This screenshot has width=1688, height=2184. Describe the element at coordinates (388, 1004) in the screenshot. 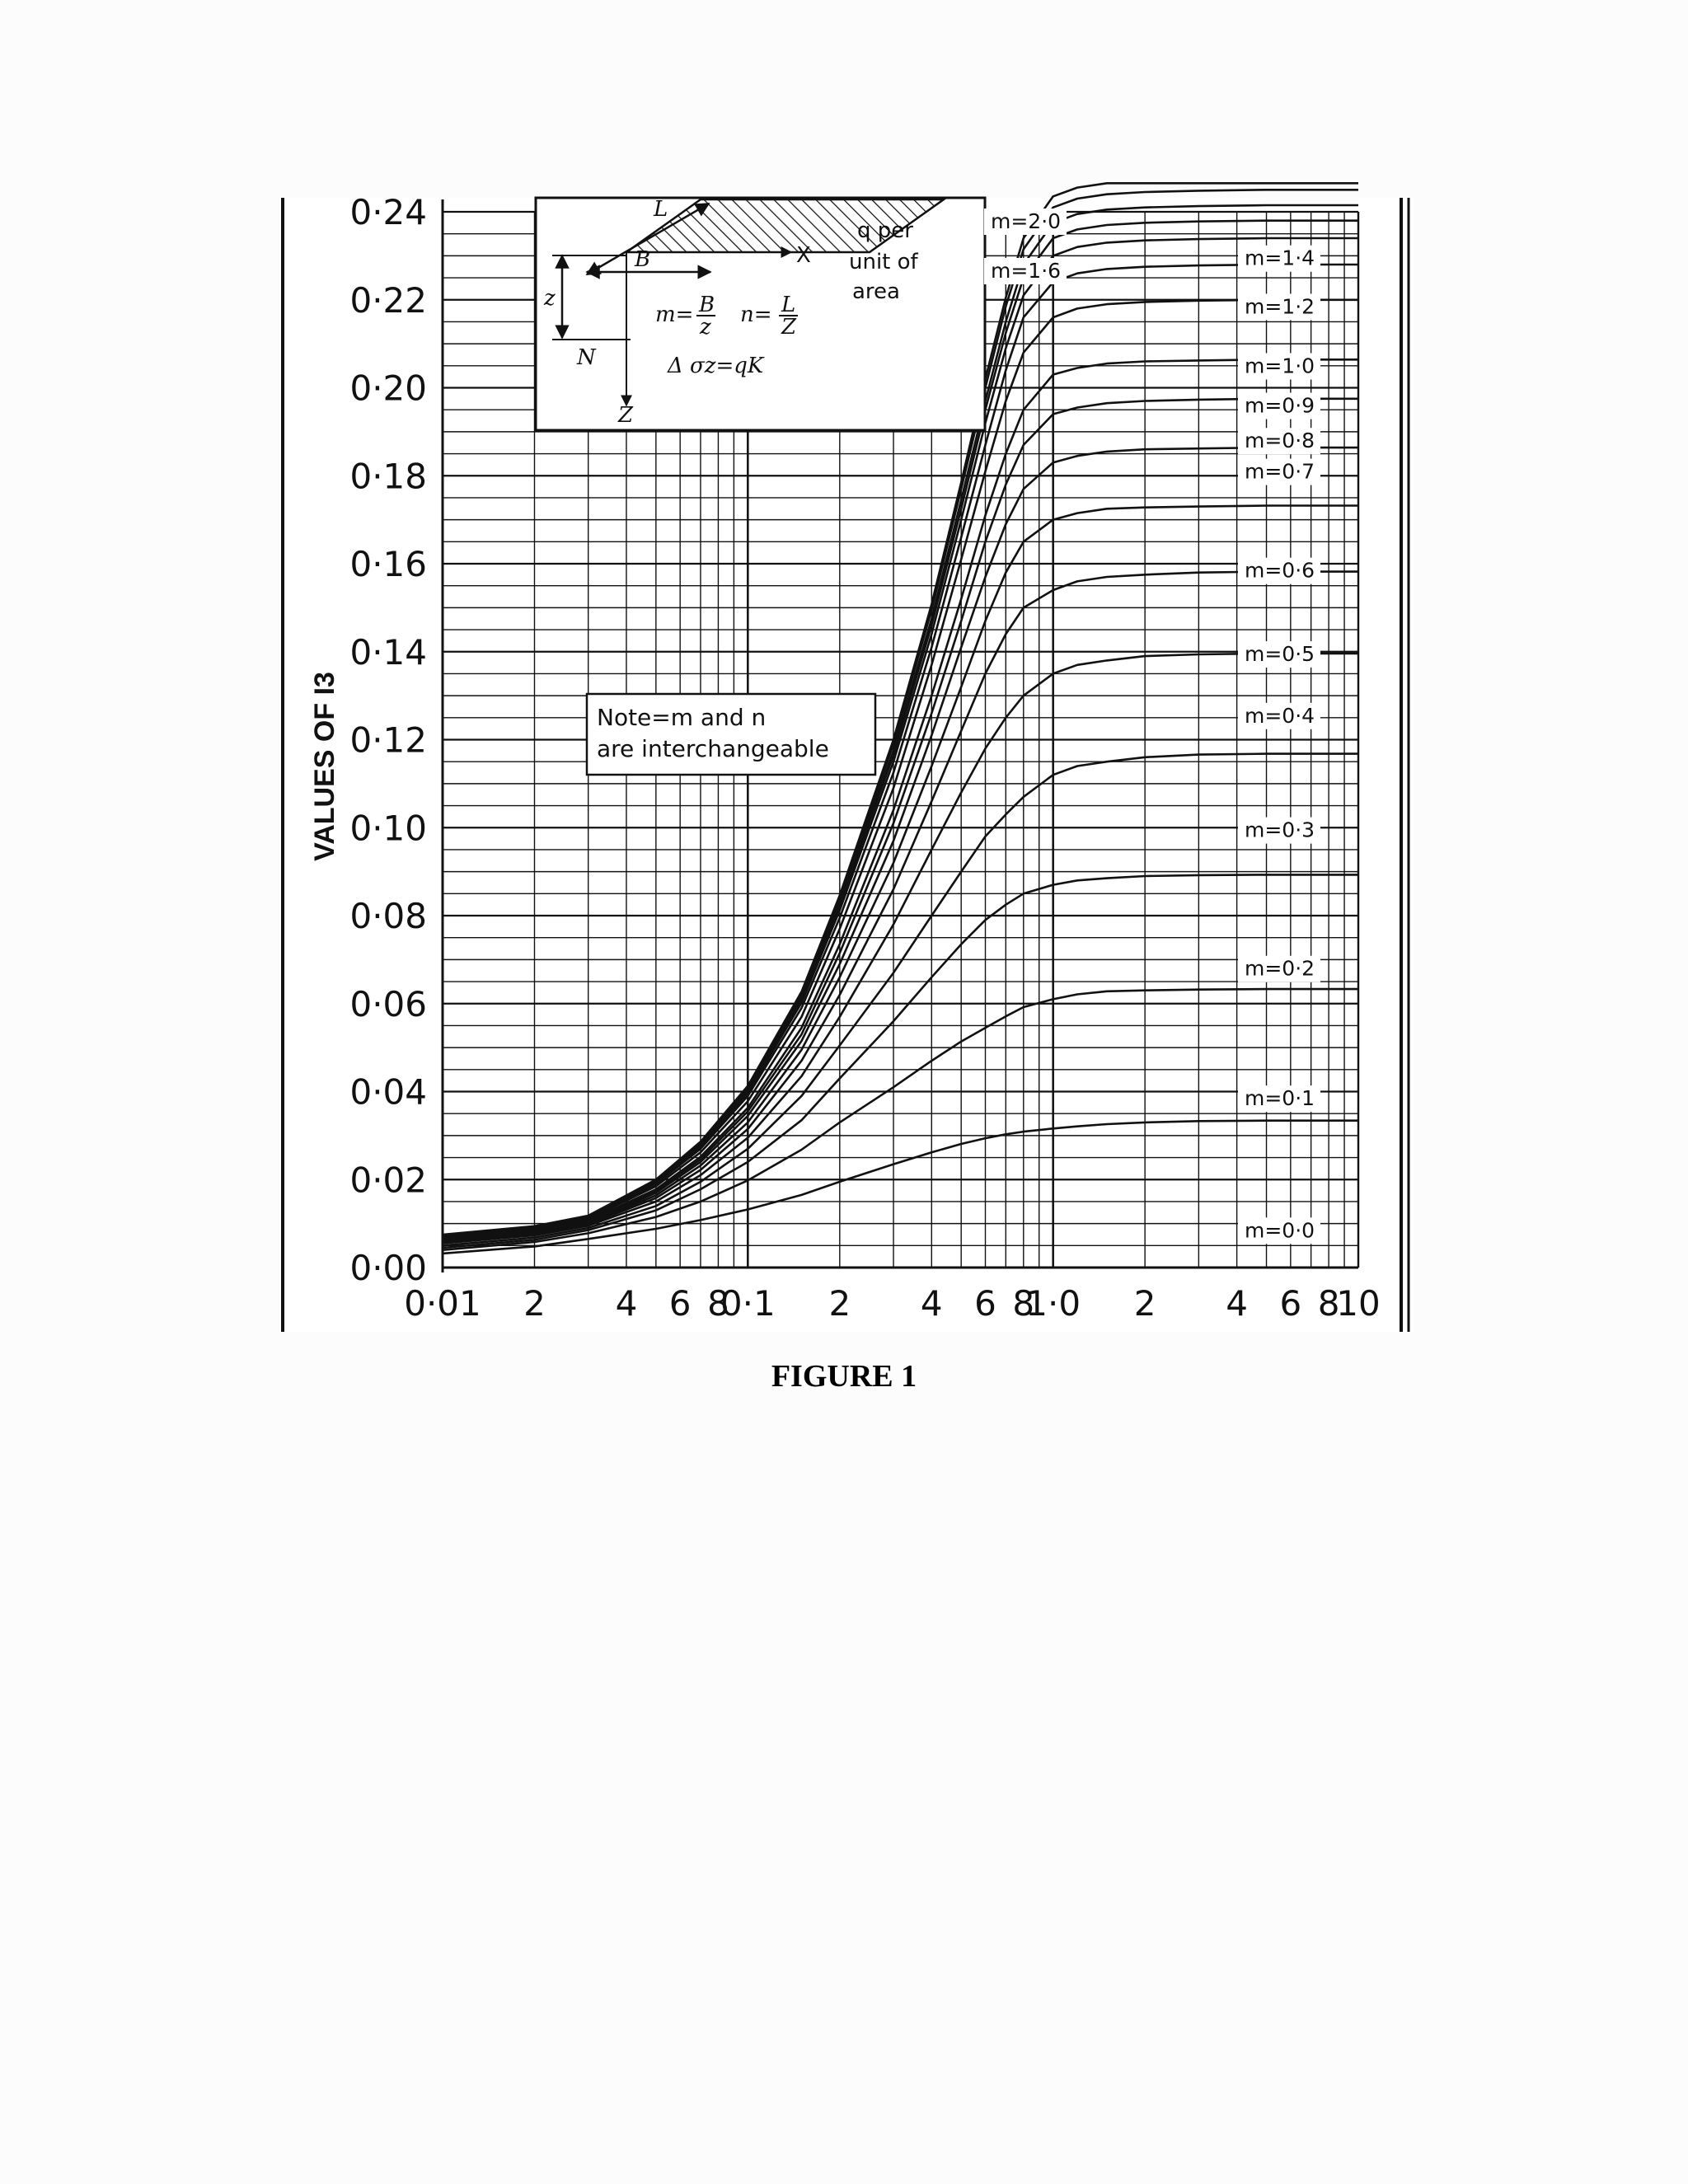

I see `y-tick-label: 0·06` at that location.